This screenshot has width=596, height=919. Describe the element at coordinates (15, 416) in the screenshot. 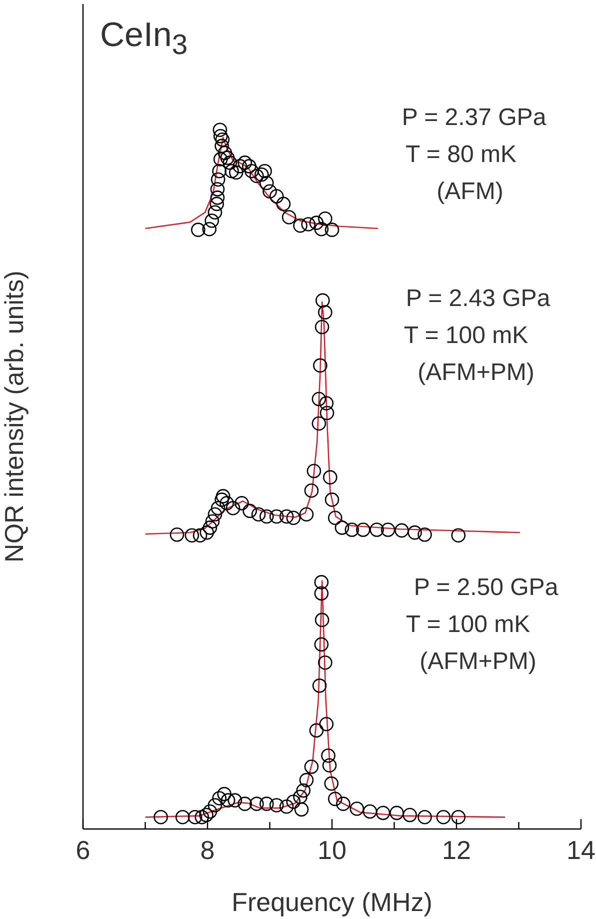

I see `y-axis-title: NQR intensity (arb. units)` at that location.